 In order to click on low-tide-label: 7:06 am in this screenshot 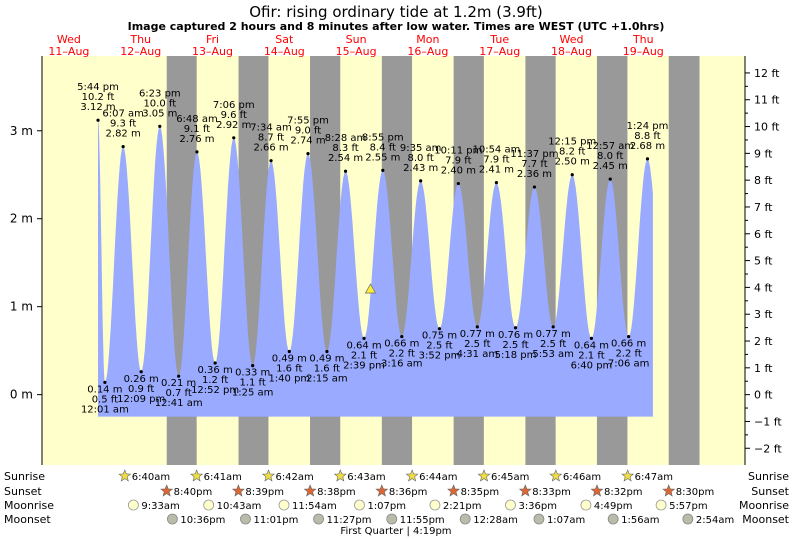, I will do `click(629, 364)`.